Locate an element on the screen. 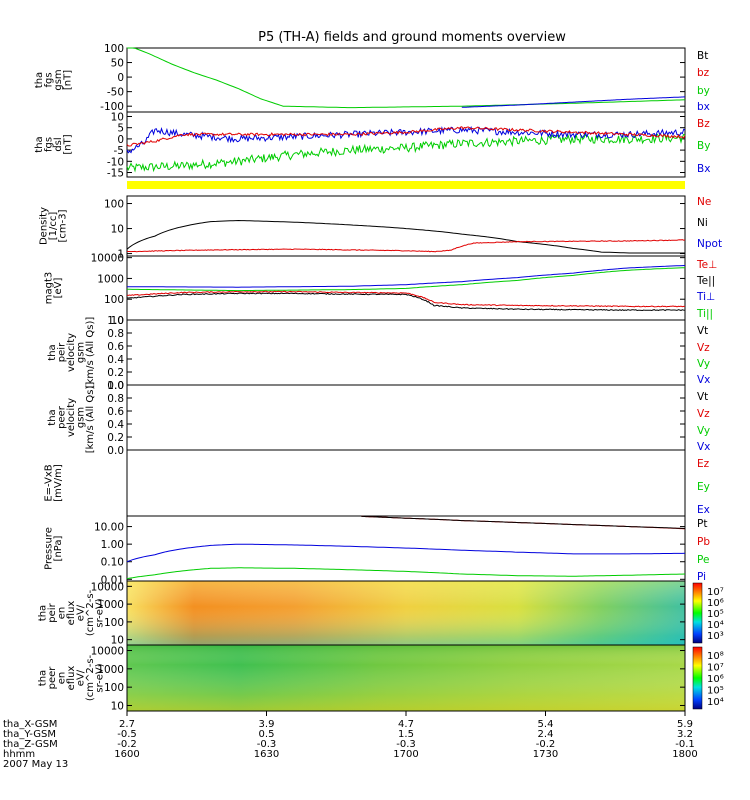 This screenshot has width=750, height=800. series-Pe is located at coordinates (406, 573).